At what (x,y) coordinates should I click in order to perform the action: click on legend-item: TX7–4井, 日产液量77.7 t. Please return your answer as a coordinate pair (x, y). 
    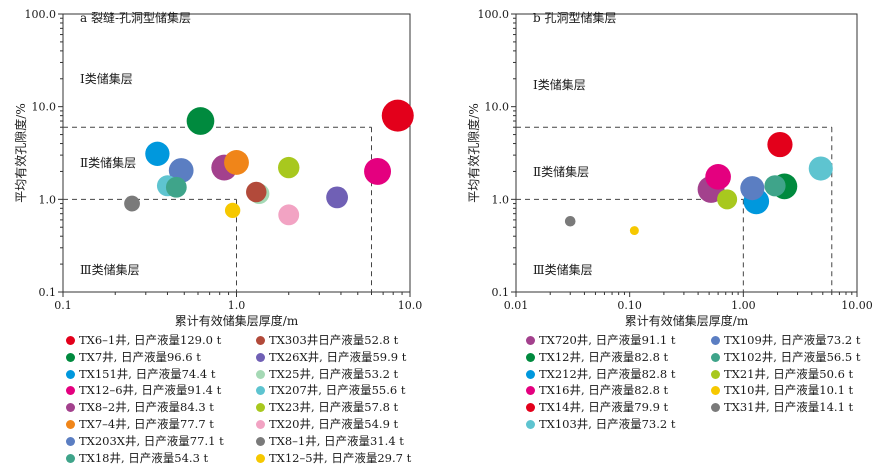
    Looking at the image, I should click on (140, 424).